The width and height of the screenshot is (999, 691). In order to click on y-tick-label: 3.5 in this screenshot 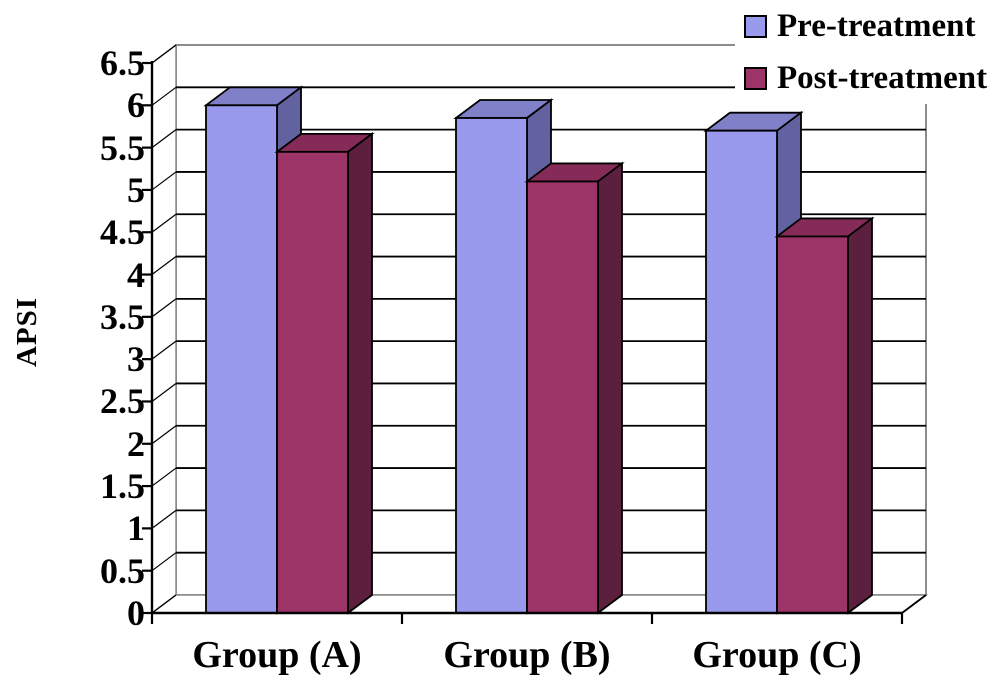, I will do `click(122, 316)`.